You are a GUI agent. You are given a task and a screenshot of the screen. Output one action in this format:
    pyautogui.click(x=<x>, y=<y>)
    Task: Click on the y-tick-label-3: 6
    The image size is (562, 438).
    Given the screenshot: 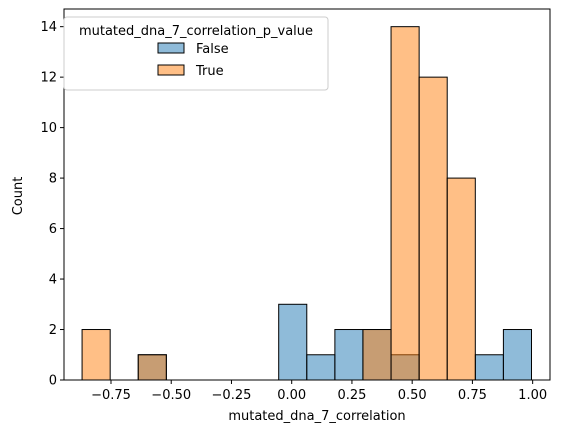 What is the action you would take?
    pyautogui.click(x=53, y=229)
    